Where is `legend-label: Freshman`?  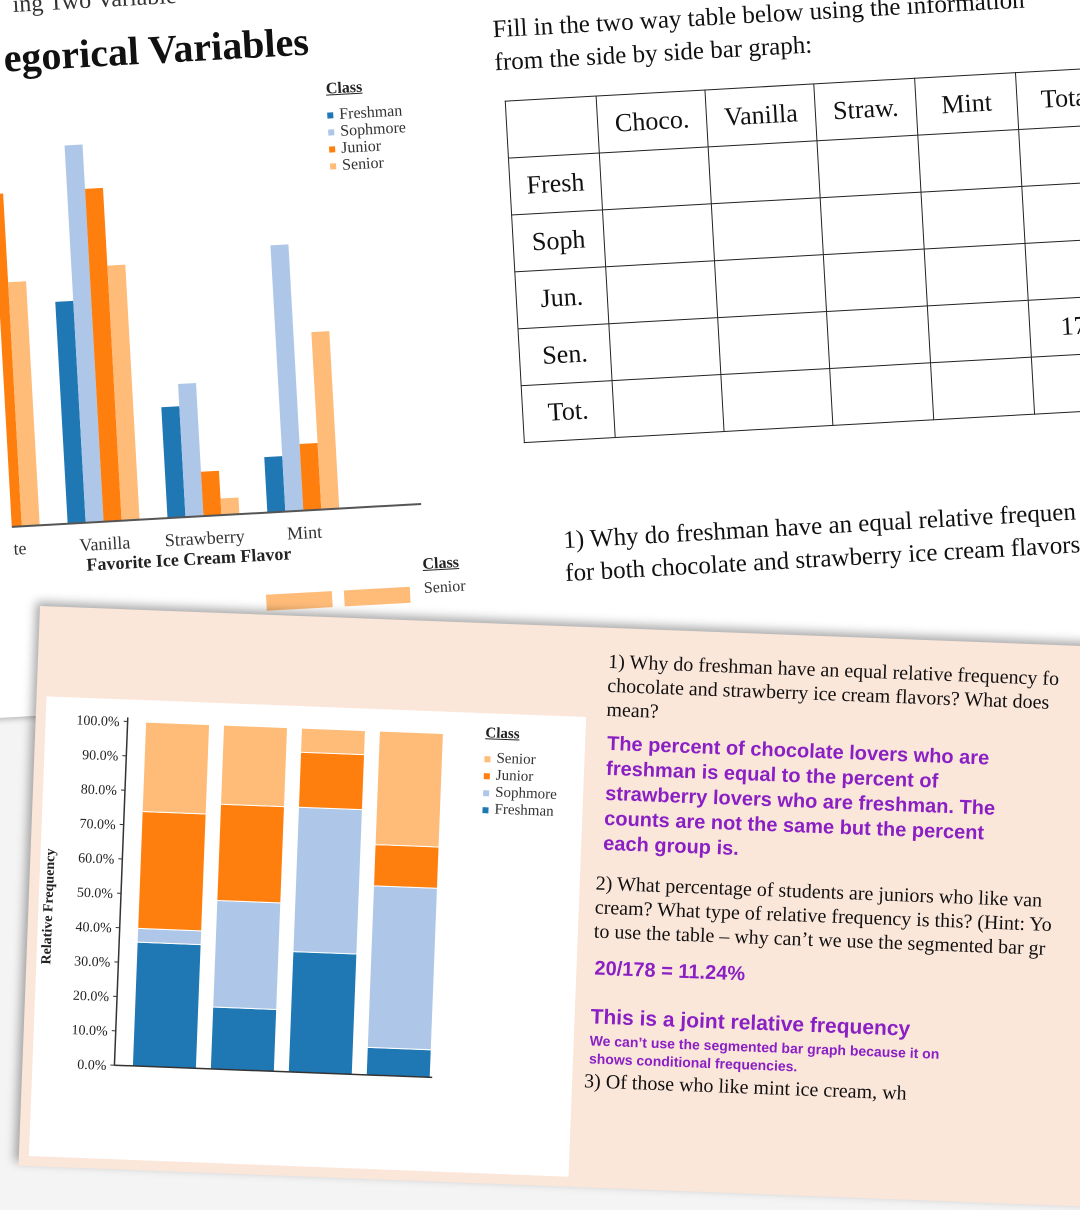
legend-label: Freshman is located at coordinates (524, 811).